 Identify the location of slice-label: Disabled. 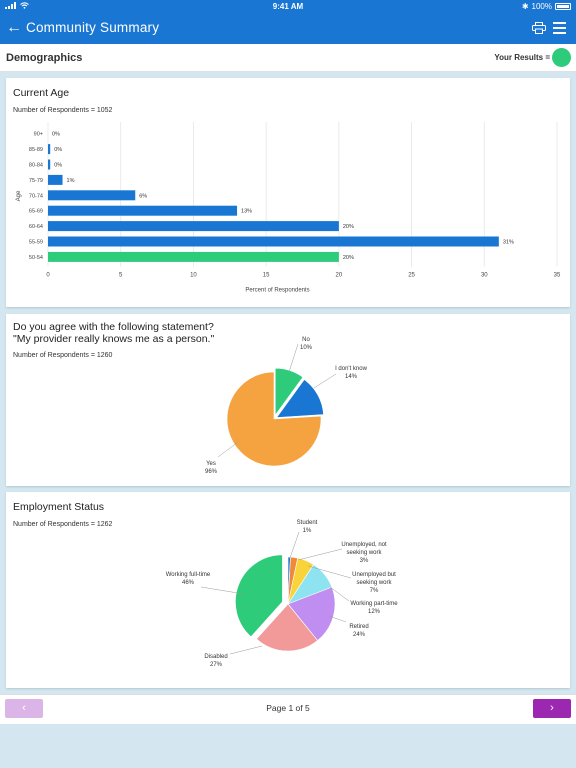
(215, 657).